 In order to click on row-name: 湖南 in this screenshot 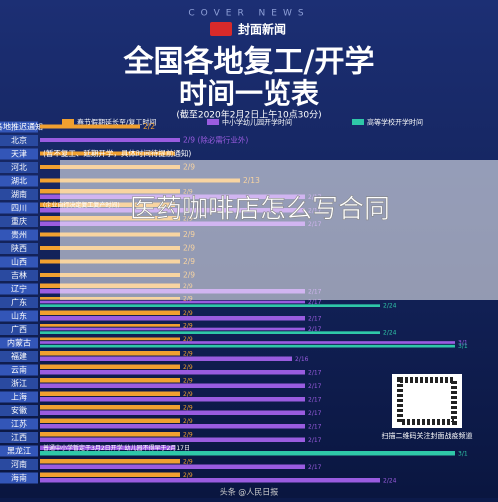, I will do `click(19, 194)`.